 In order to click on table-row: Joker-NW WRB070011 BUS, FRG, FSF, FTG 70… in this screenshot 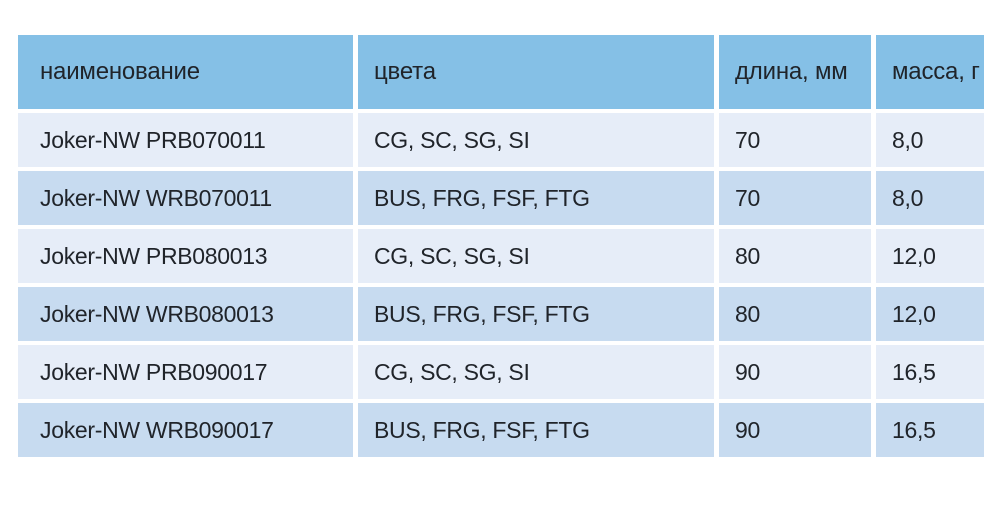, I will do `click(501, 198)`.